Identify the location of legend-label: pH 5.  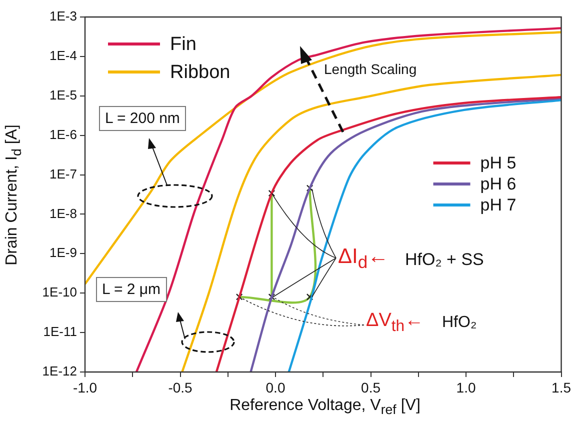
(498, 163).